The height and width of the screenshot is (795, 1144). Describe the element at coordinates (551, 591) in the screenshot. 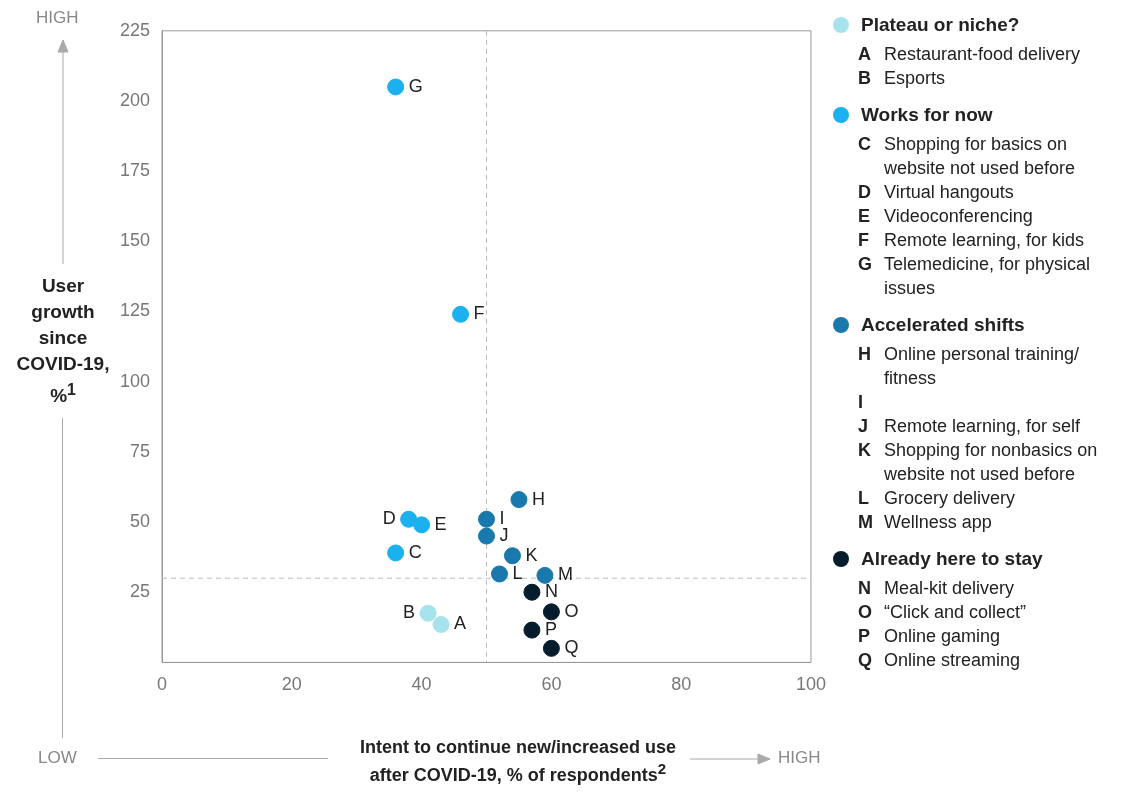

I see `data-label: N` at that location.